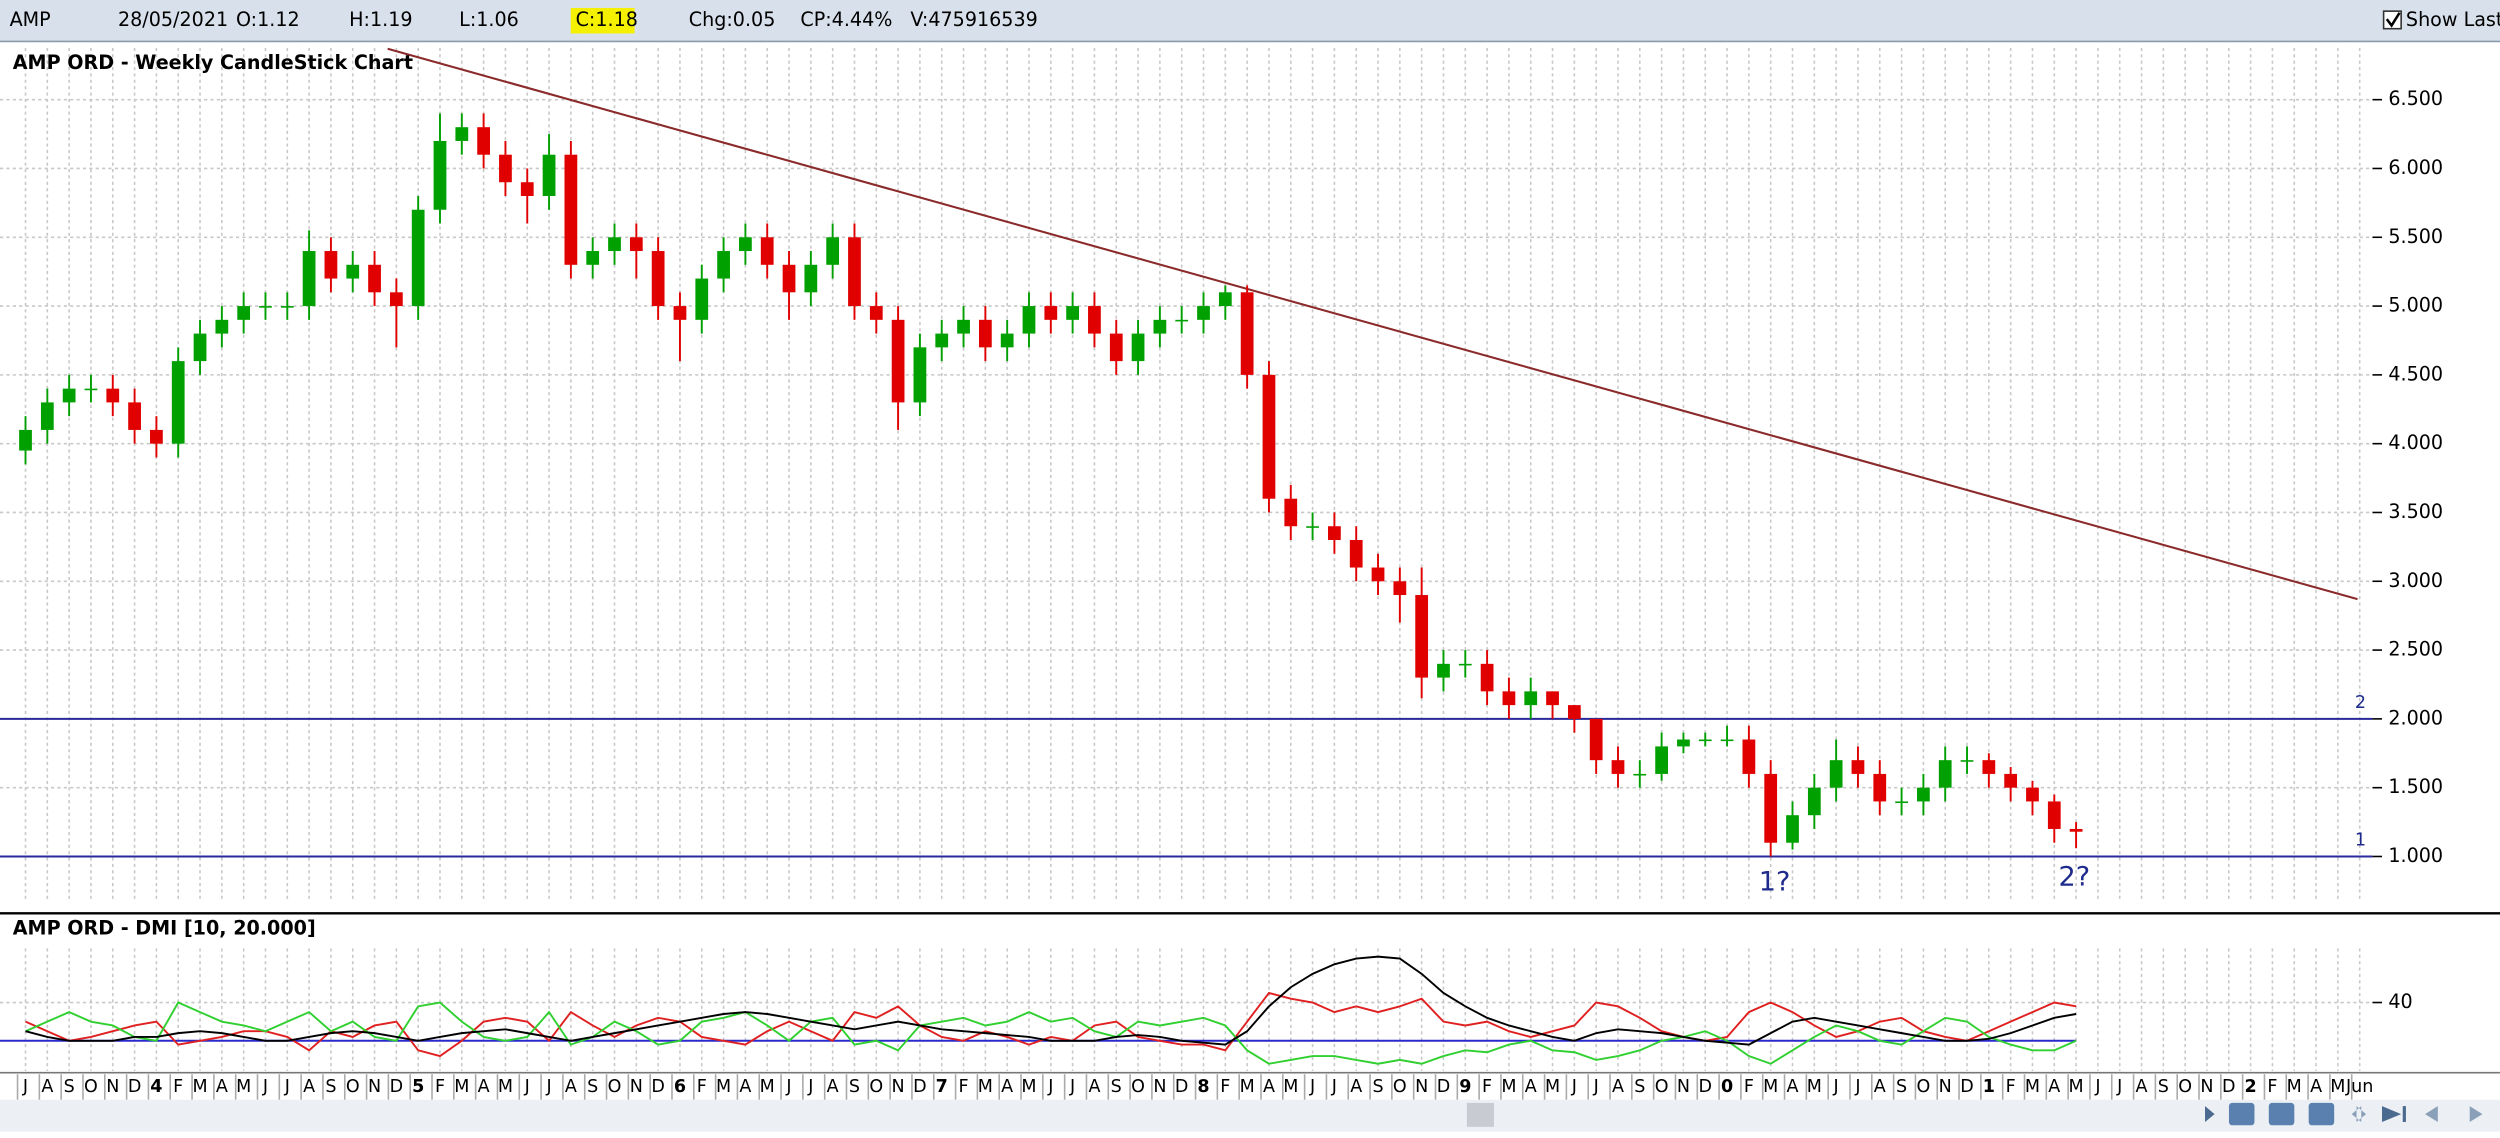  I want to click on y-tick-label: 1.500, so click(2415, 786).